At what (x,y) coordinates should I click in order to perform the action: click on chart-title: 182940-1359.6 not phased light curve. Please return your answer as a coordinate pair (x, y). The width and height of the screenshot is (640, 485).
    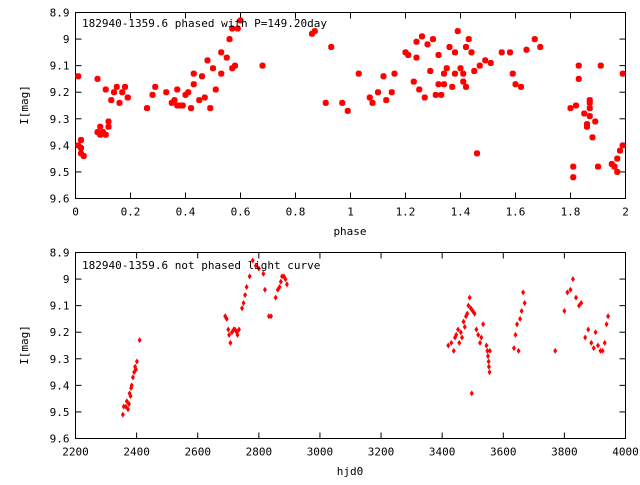
    Looking at the image, I should click on (201, 265).